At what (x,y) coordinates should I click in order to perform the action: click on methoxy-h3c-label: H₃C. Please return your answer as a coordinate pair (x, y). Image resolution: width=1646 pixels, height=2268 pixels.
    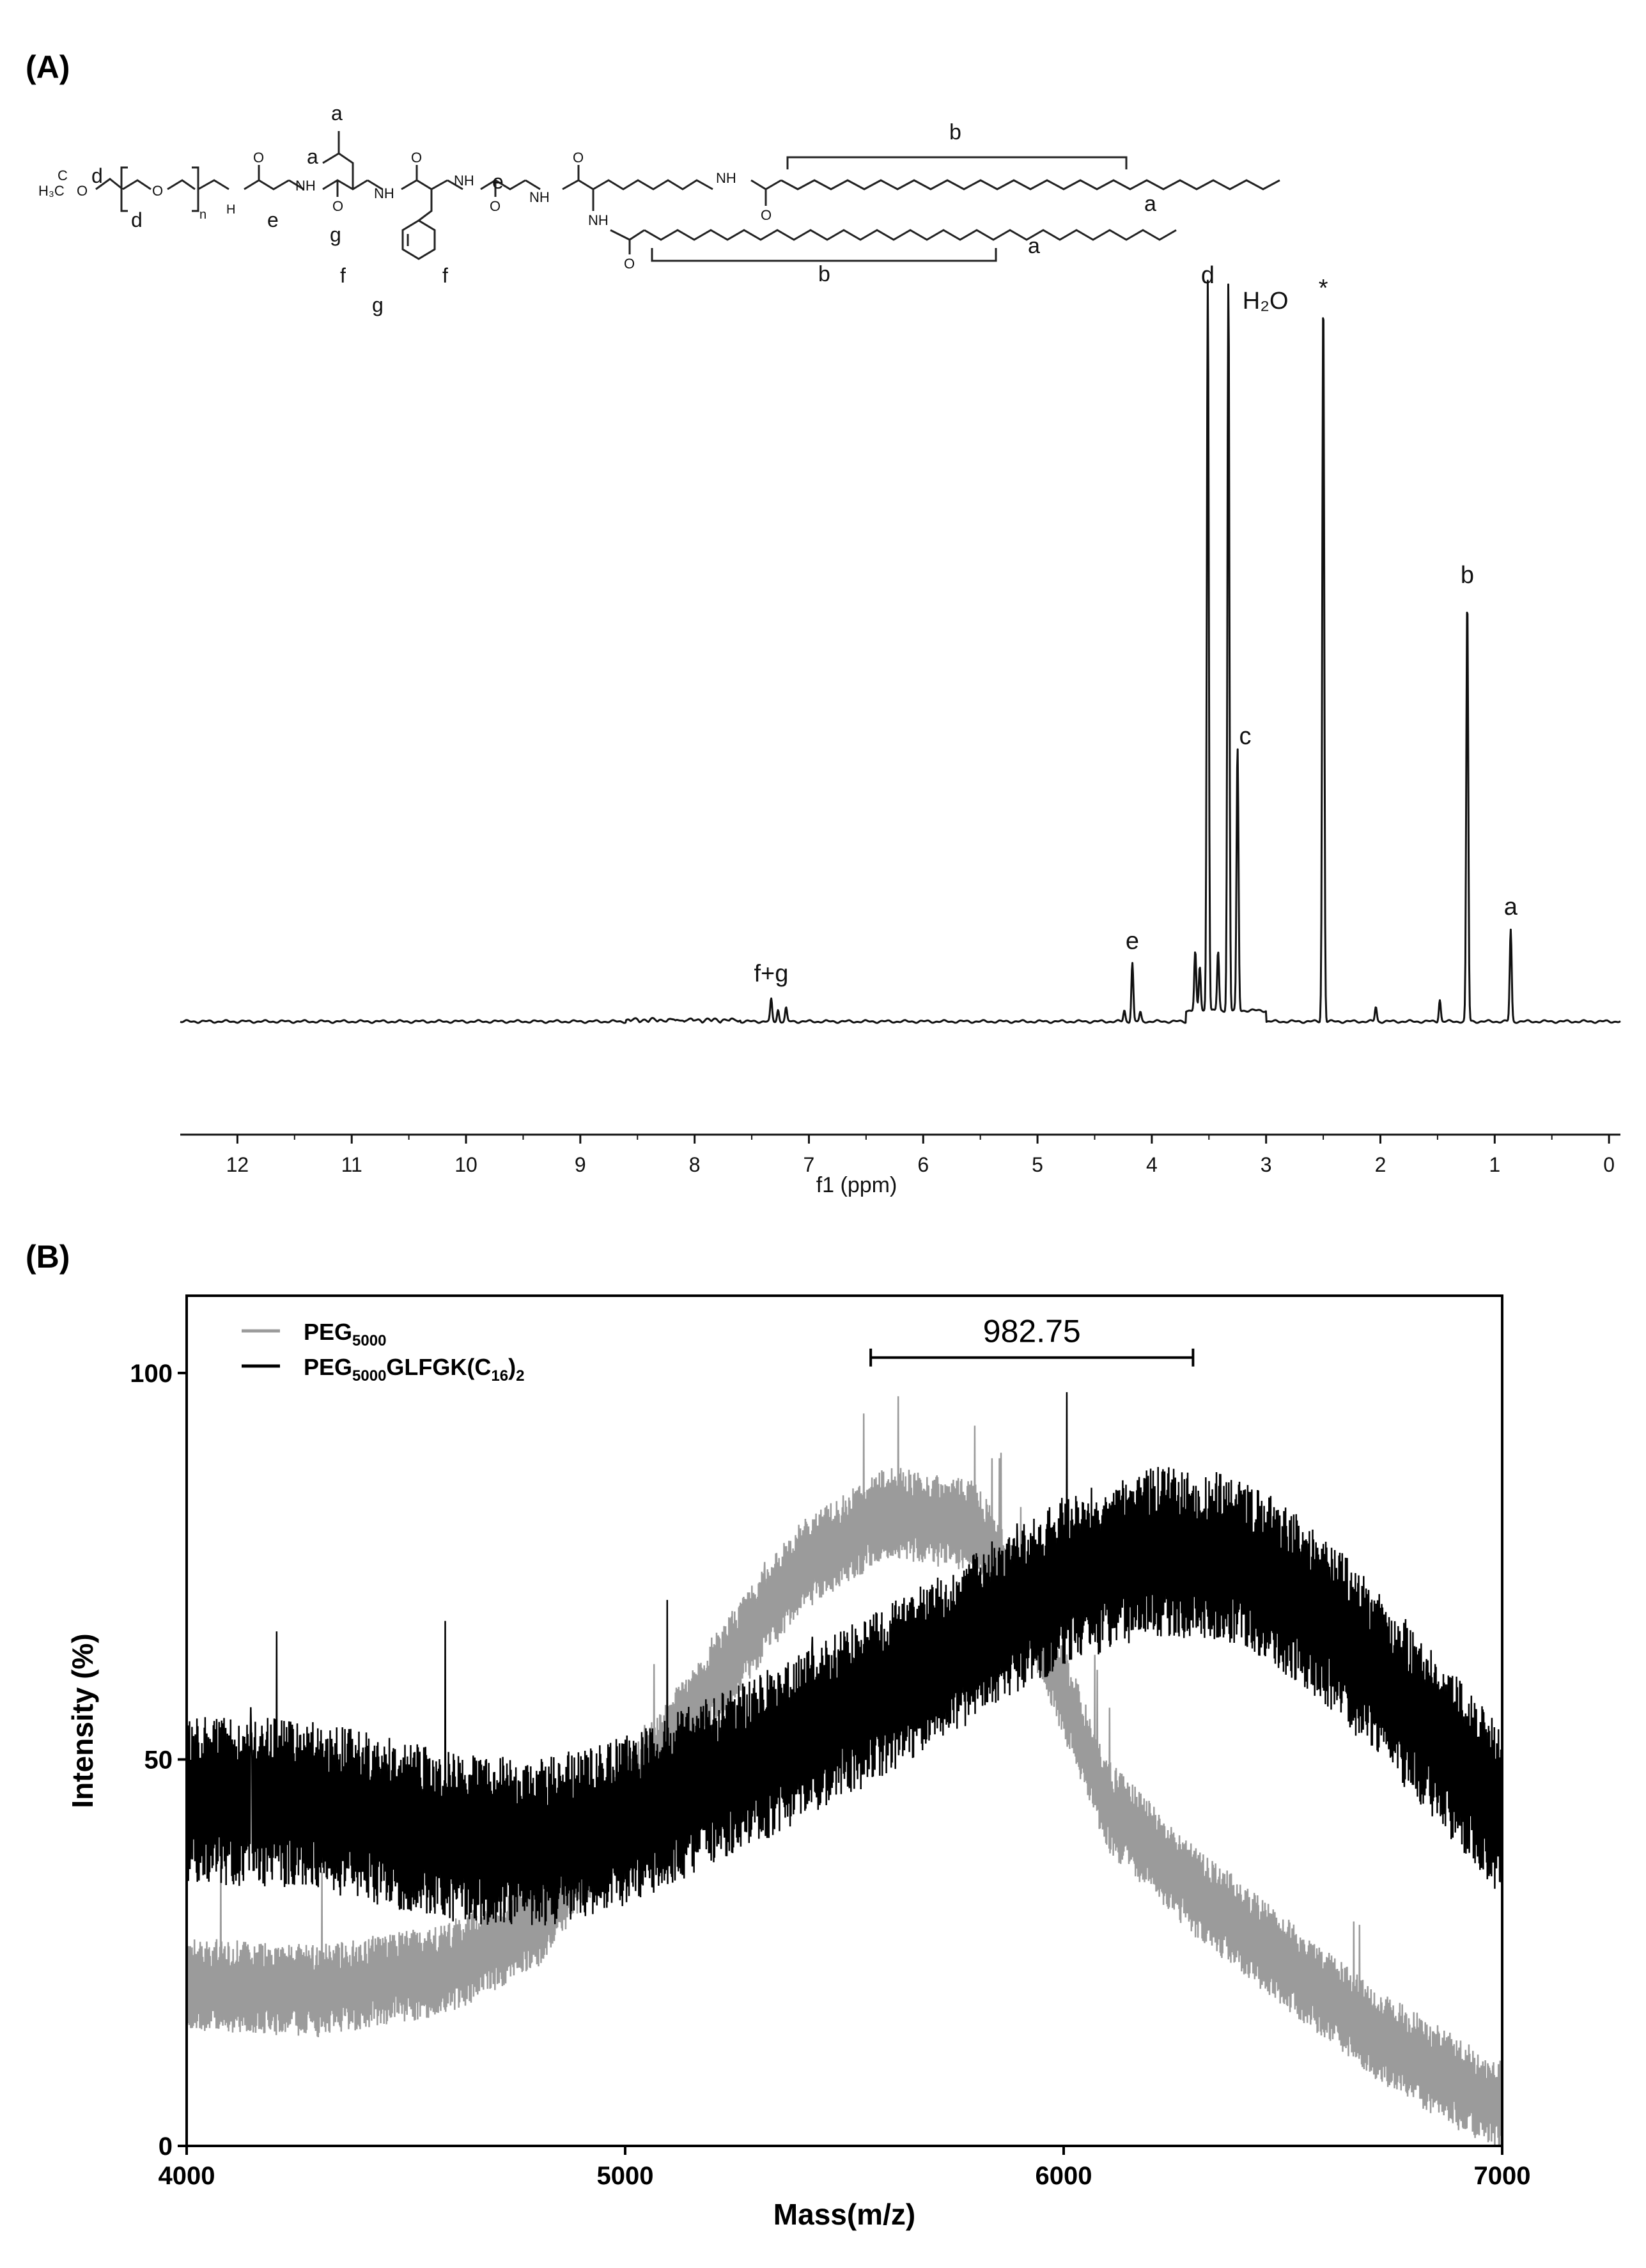
    Looking at the image, I should click on (51, 191).